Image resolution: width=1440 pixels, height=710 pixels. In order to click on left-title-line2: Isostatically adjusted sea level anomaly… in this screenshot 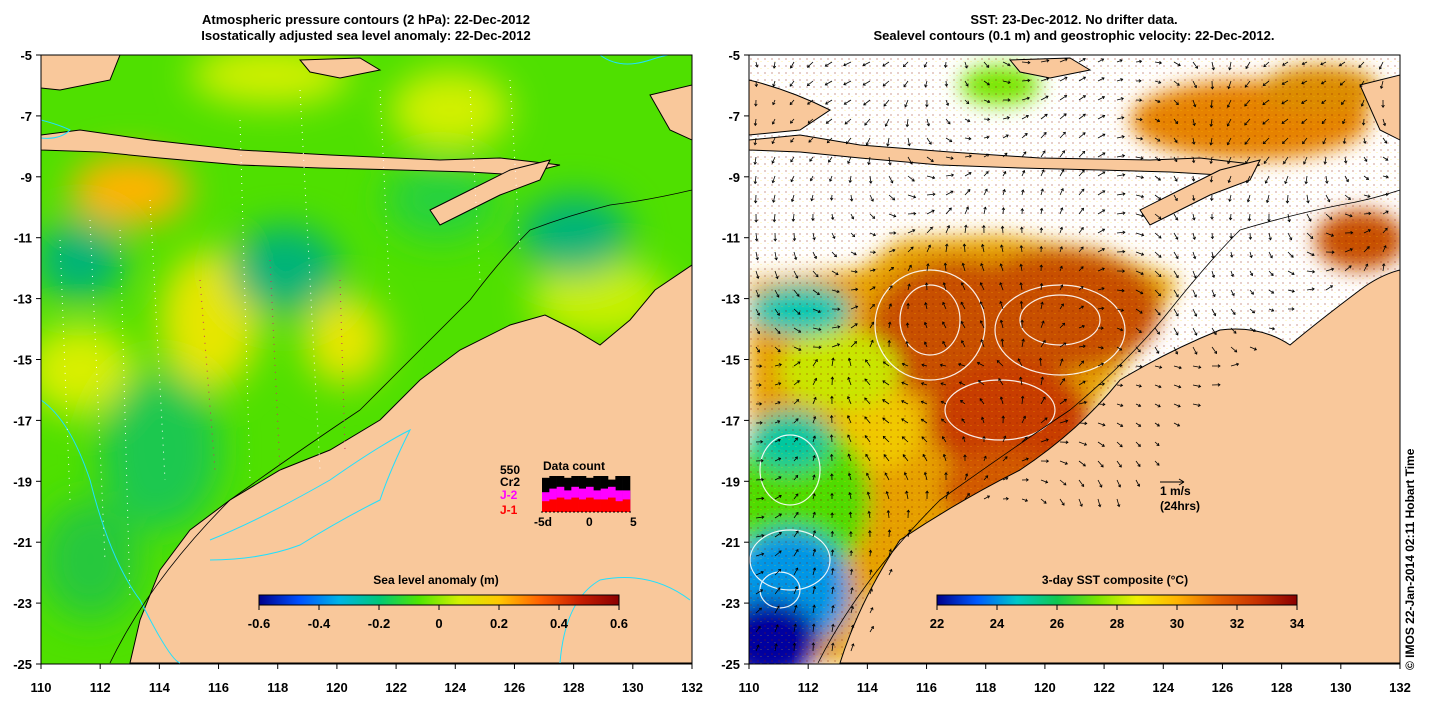, I will do `click(366, 35)`.